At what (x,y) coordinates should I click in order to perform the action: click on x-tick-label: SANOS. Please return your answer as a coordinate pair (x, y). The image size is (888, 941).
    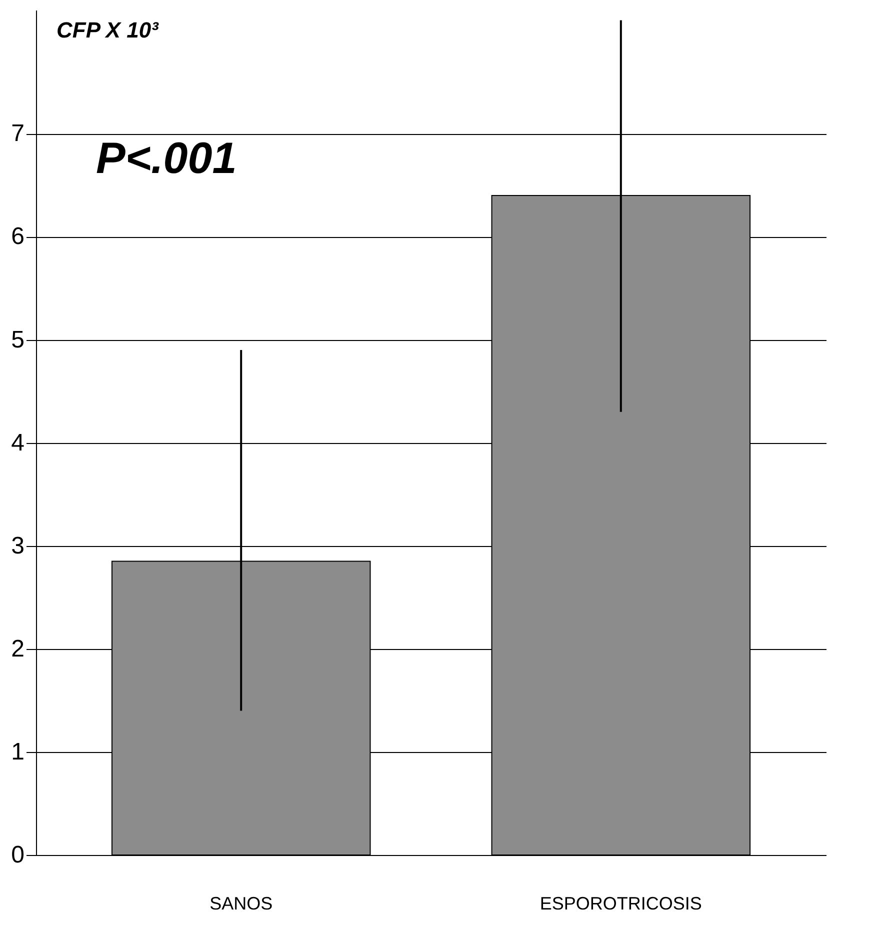
    Looking at the image, I should click on (241, 904).